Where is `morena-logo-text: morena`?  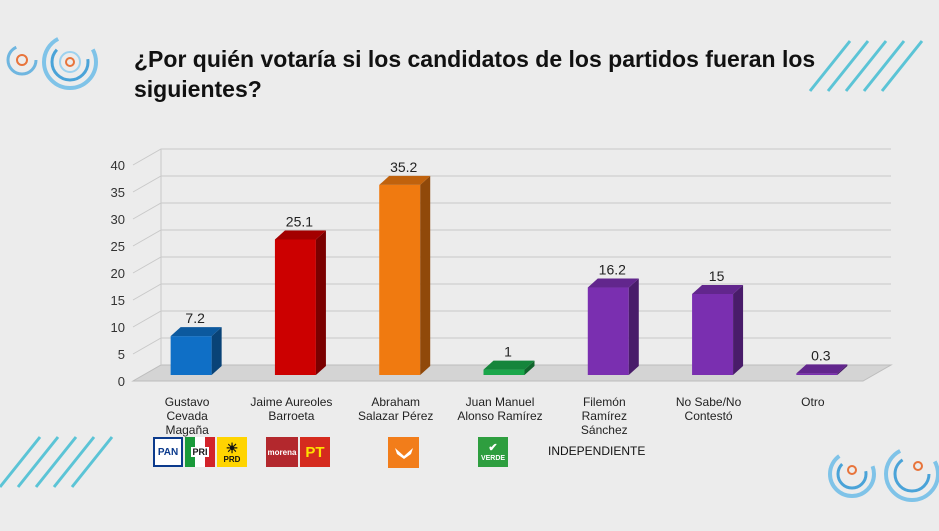 morena-logo-text: morena is located at coordinates (282, 452).